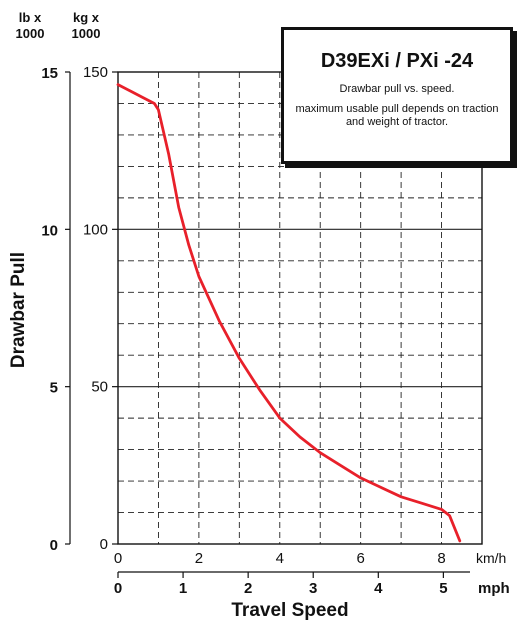 This screenshot has height=625, width=522. What do you see at coordinates (95, 229) in the screenshot?
I see `kg-tick-label: 100` at bounding box center [95, 229].